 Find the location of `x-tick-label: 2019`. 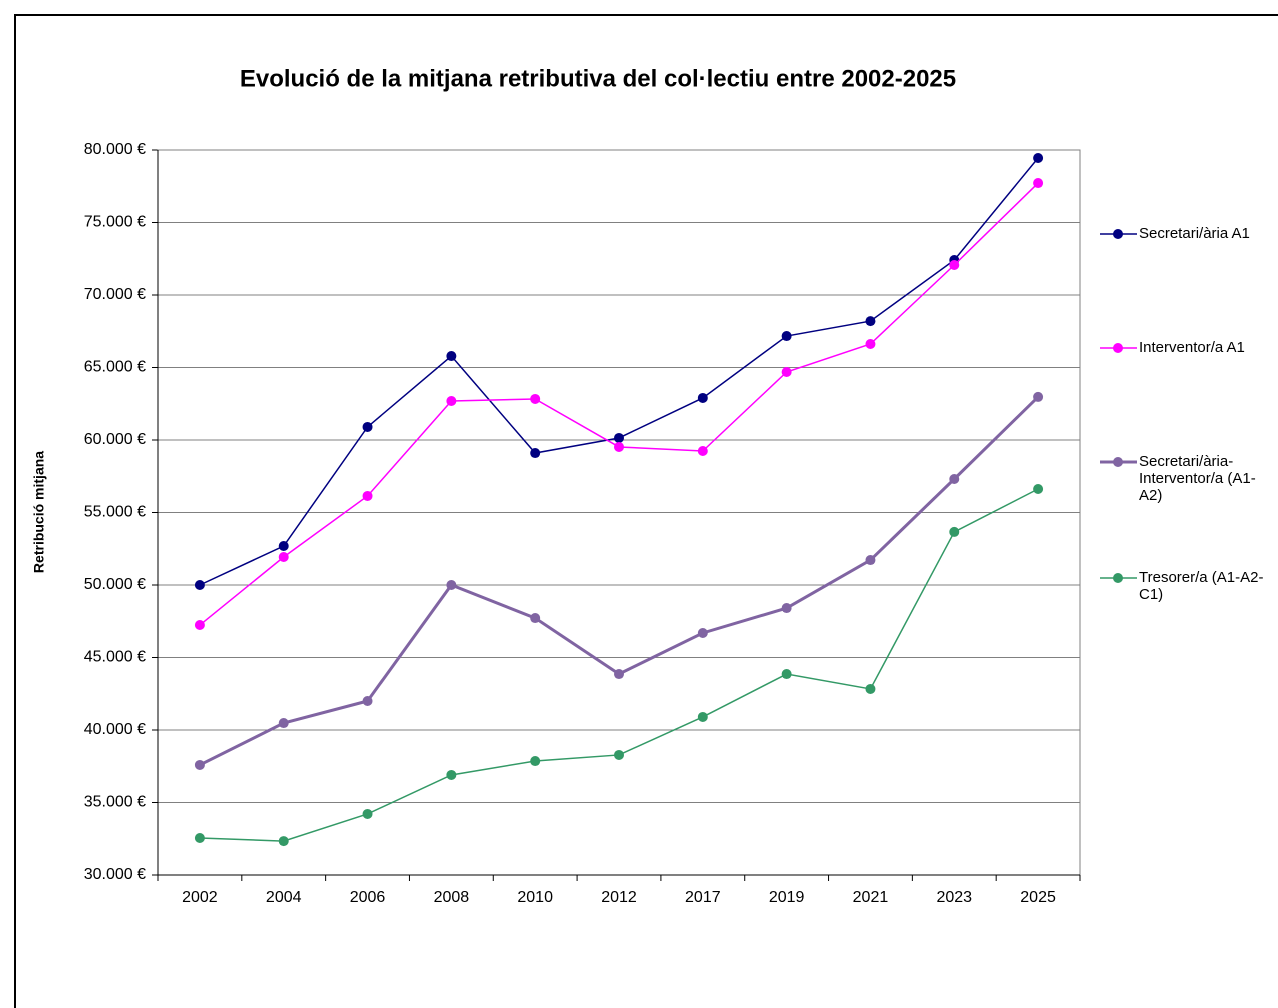

x-tick-label: 2019 is located at coordinates (787, 897).